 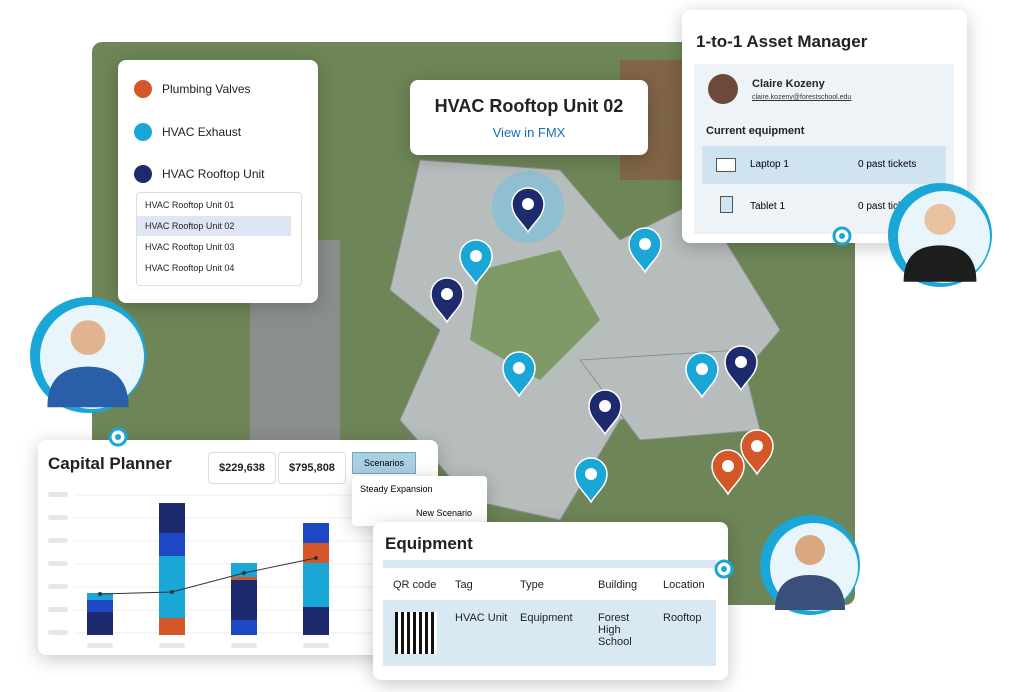 I want to click on laptop-icon, so click(x=726, y=165).